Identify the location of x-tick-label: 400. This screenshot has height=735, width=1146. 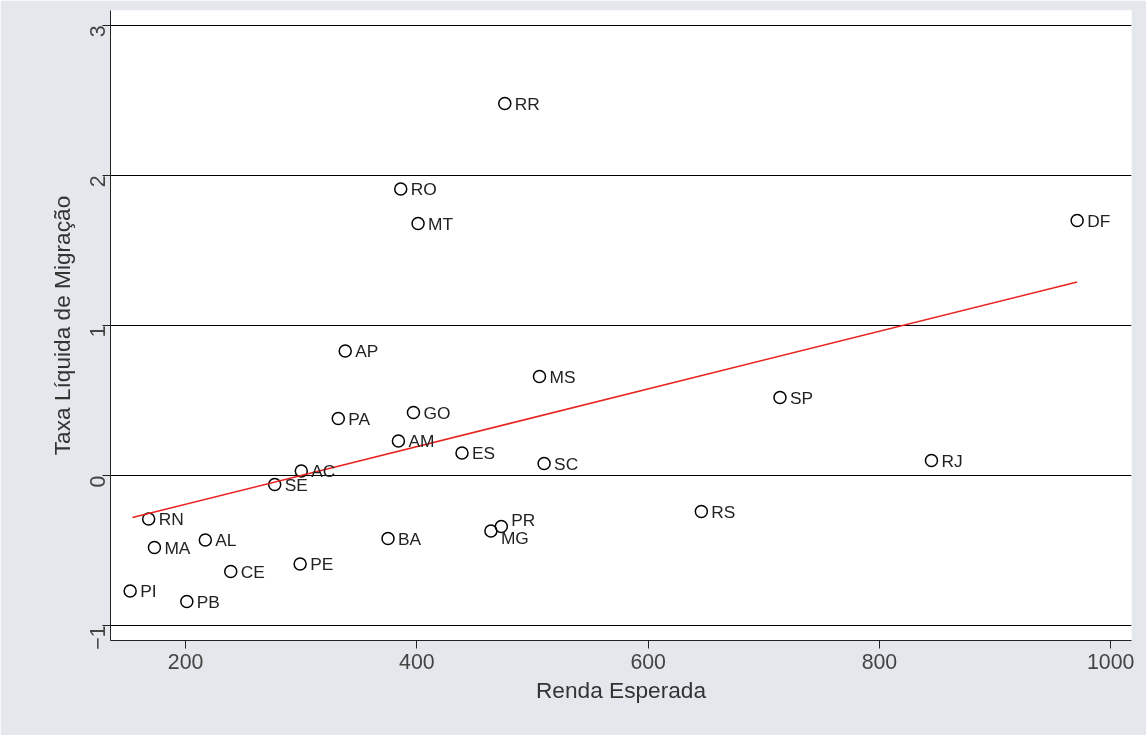
(417, 661).